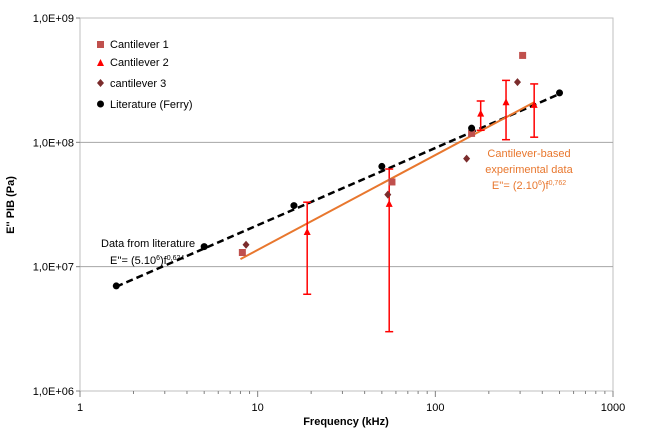  What do you see at coordinates (53, 268) in the screenshot?
I see `y-tick-label: 1,0E+07` at bounding box center [53, 268].